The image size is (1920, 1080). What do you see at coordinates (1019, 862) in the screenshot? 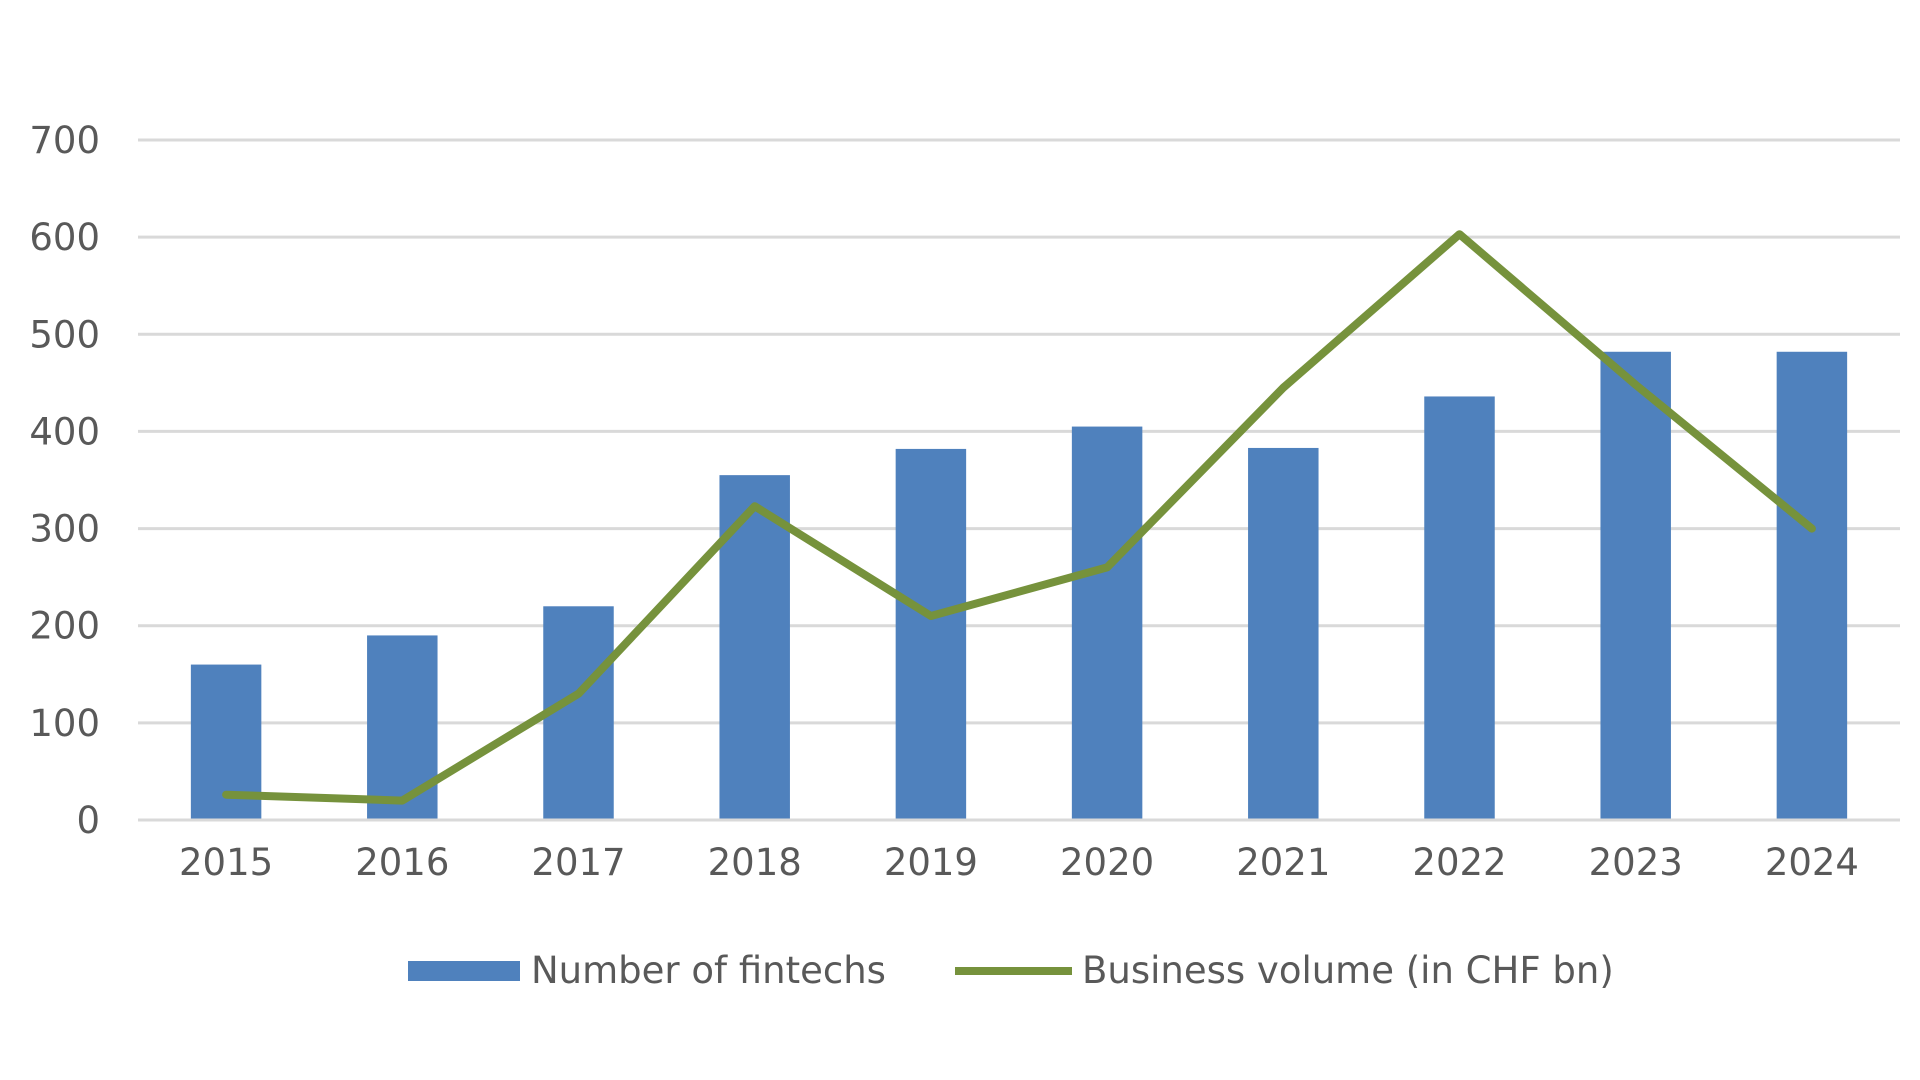
I see `x-axis-tick-labels: 2015 2016 2017 2018 2019 2020 2021 2022 2023 2024` at bounding box center [1019, 862].